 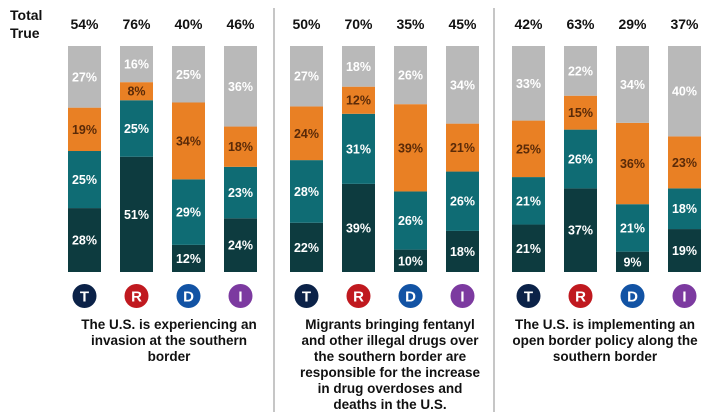 I want to click on segment-value-label: 9%, so click(x=632, y=262).